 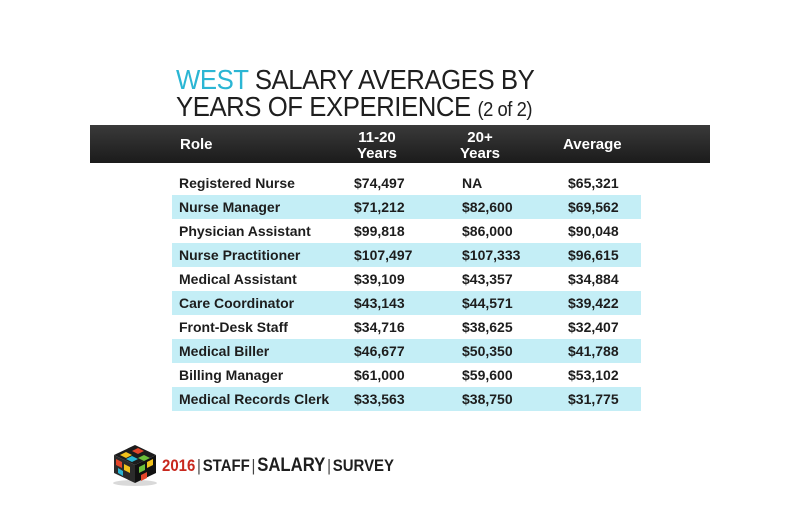 What do you see at coordinates (593, 351) in the screenshot?
I see `value-average: $41,788` at bounding box center [593, 351].